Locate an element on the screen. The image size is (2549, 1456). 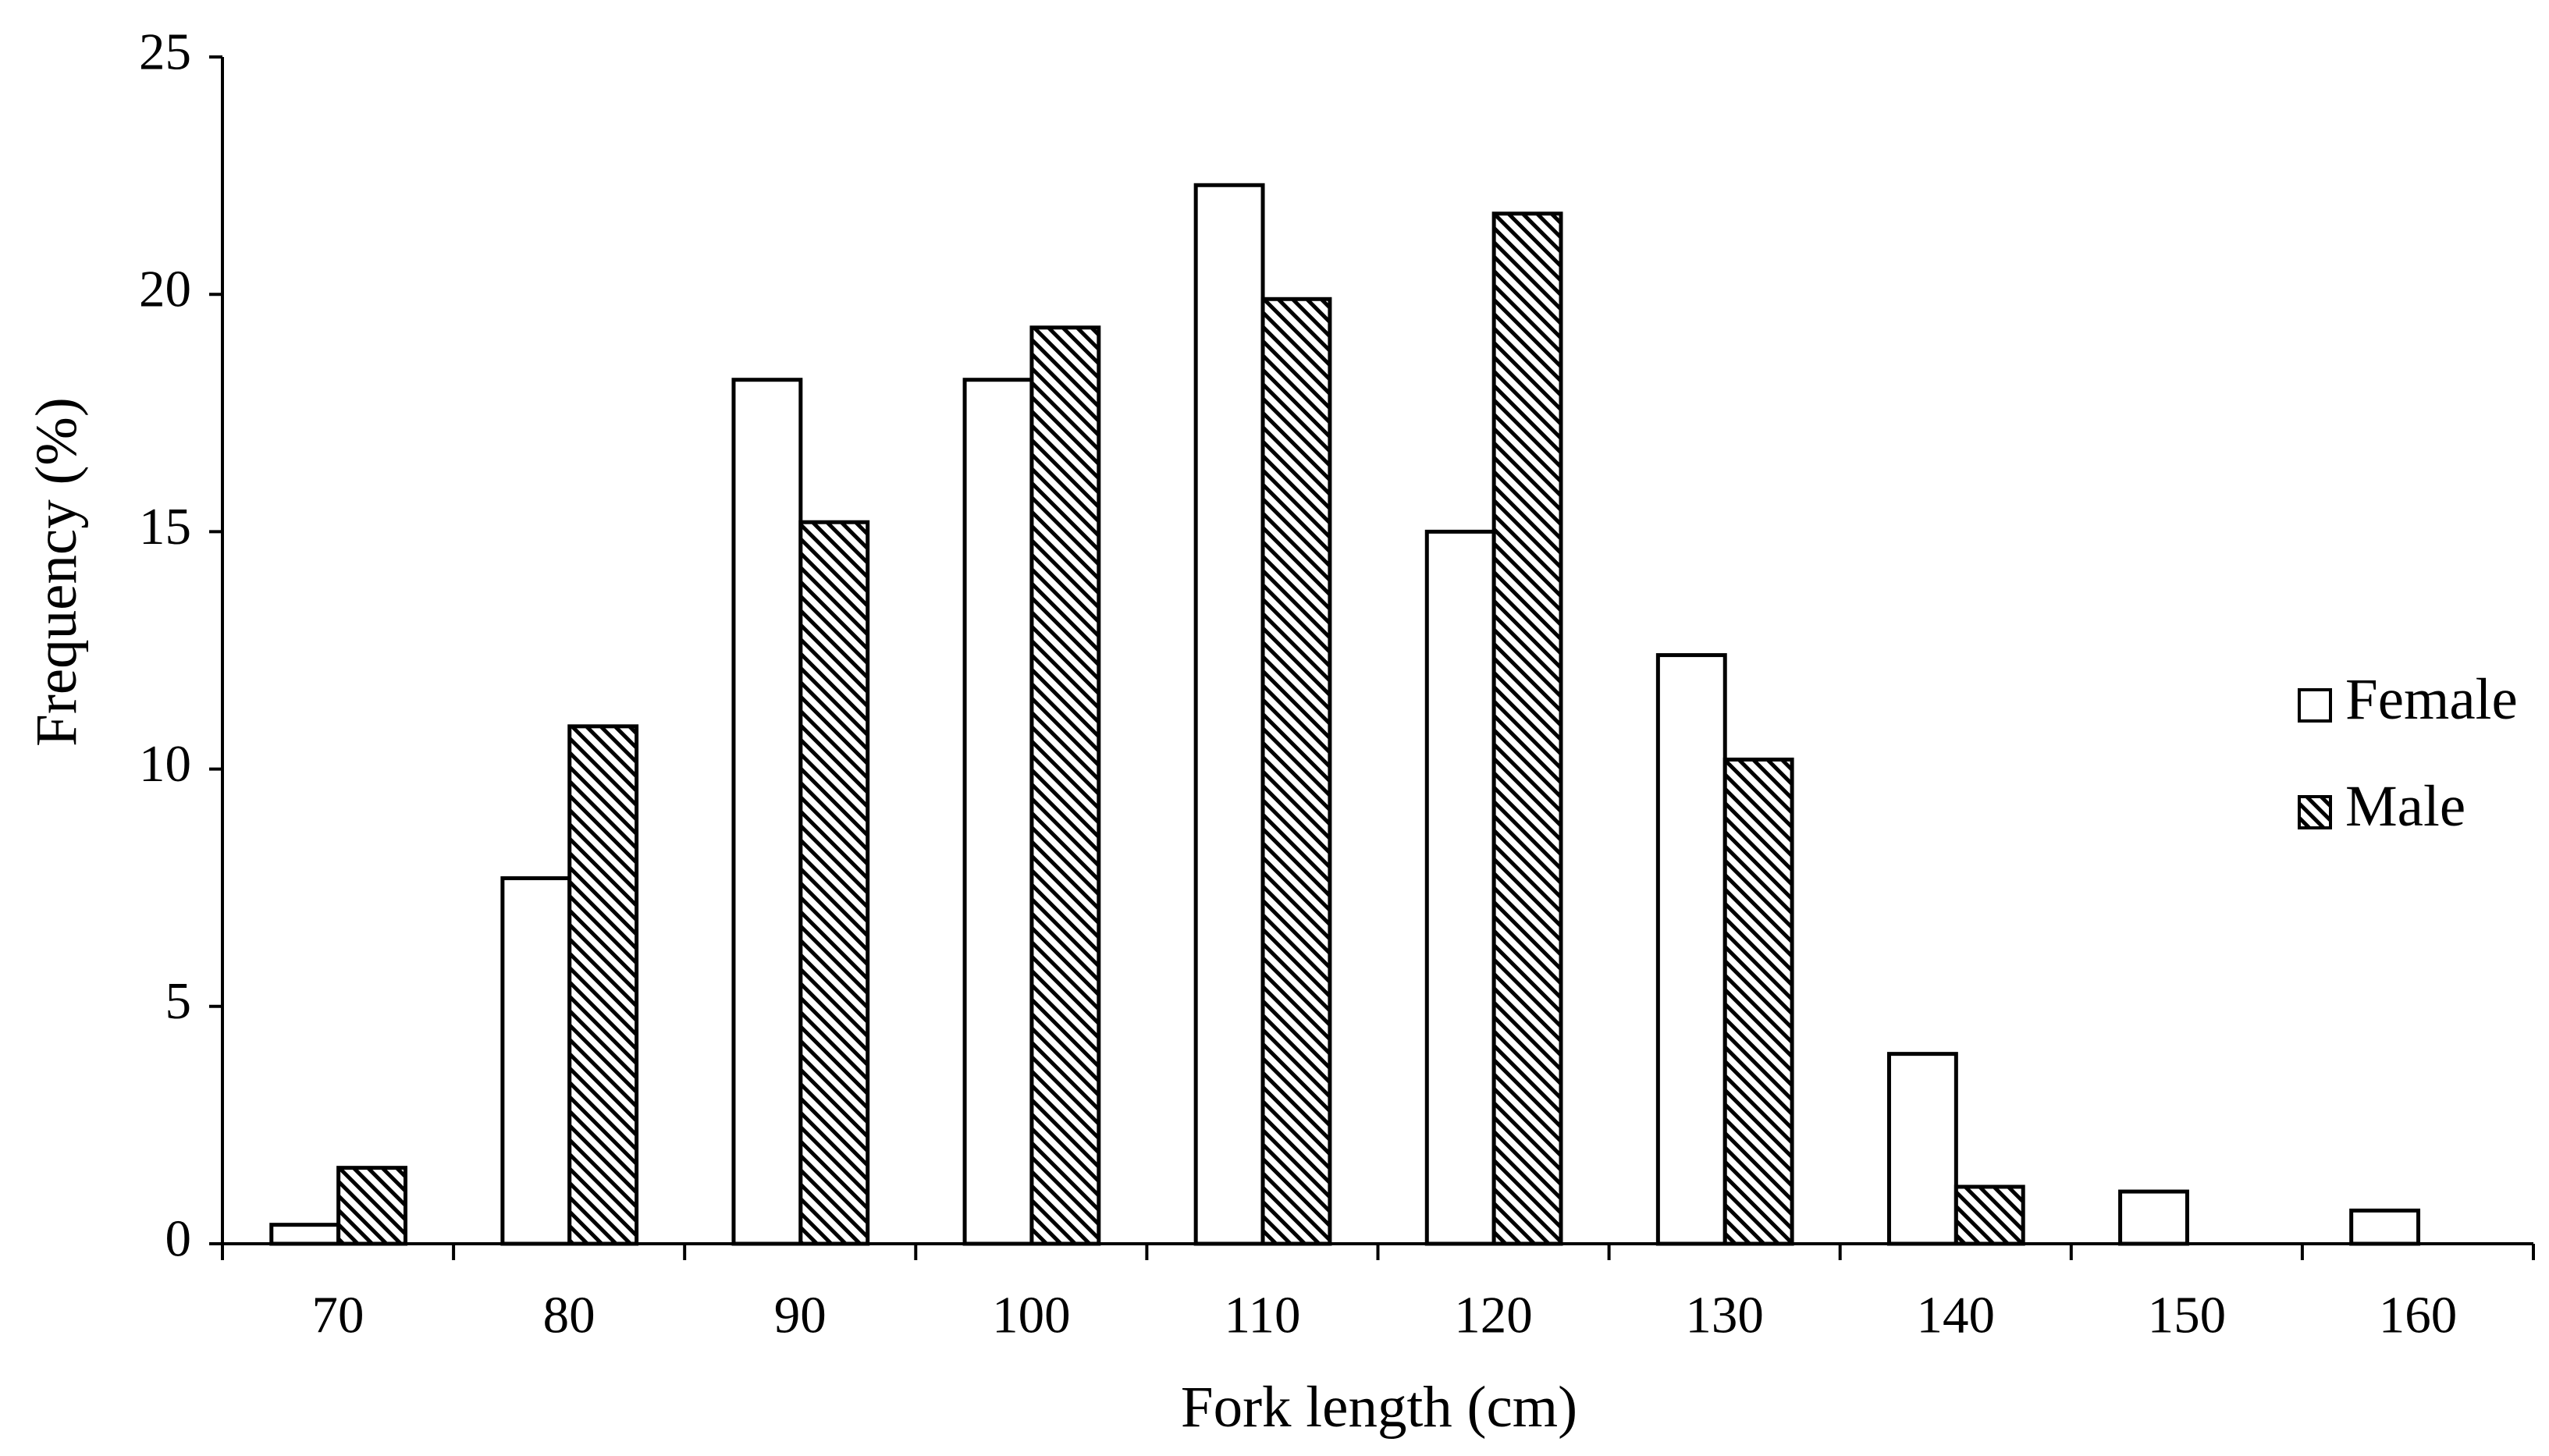
legend-label: Female is located at coordinates (2431, 699).